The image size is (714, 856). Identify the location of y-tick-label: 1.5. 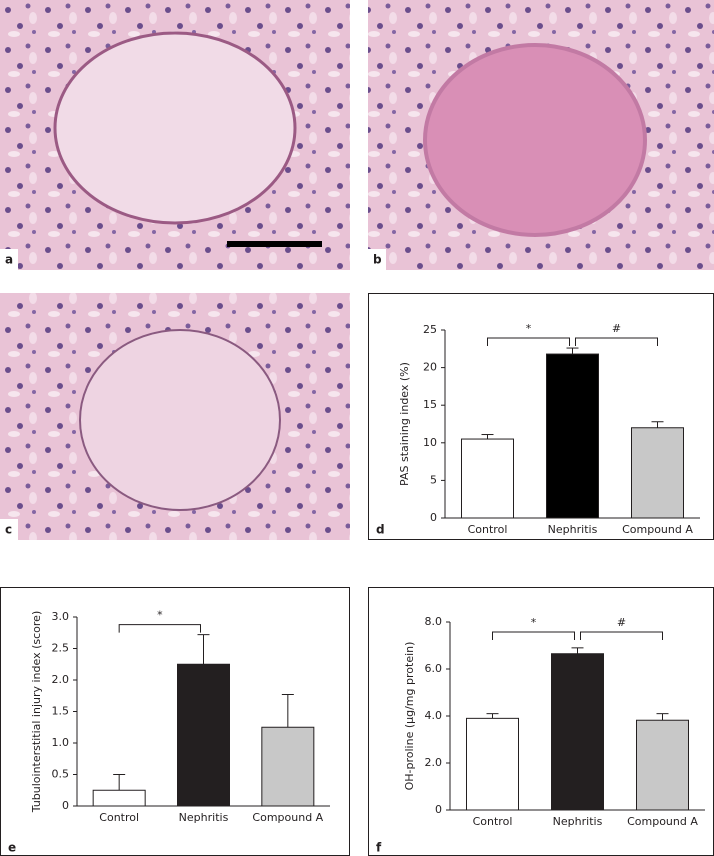
(61, 711).